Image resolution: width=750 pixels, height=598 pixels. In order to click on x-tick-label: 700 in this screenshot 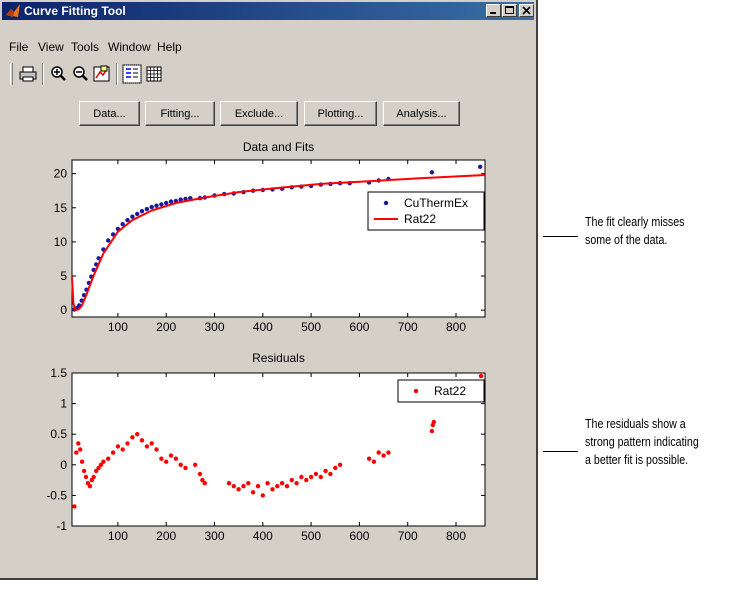, I will do `click(408, 536)`.